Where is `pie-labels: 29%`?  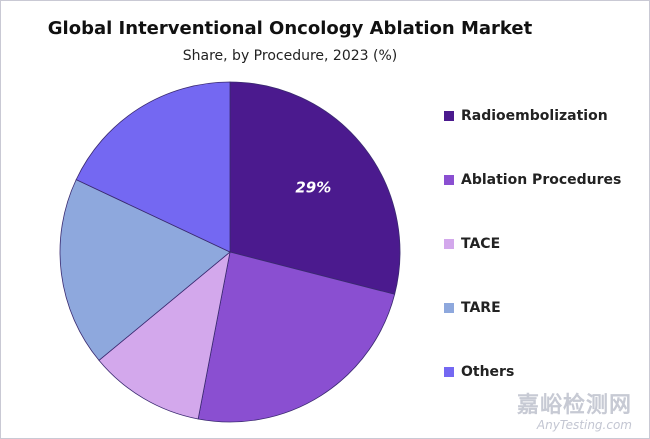 pie-labels: 29% is located at coordinates (313, 187).